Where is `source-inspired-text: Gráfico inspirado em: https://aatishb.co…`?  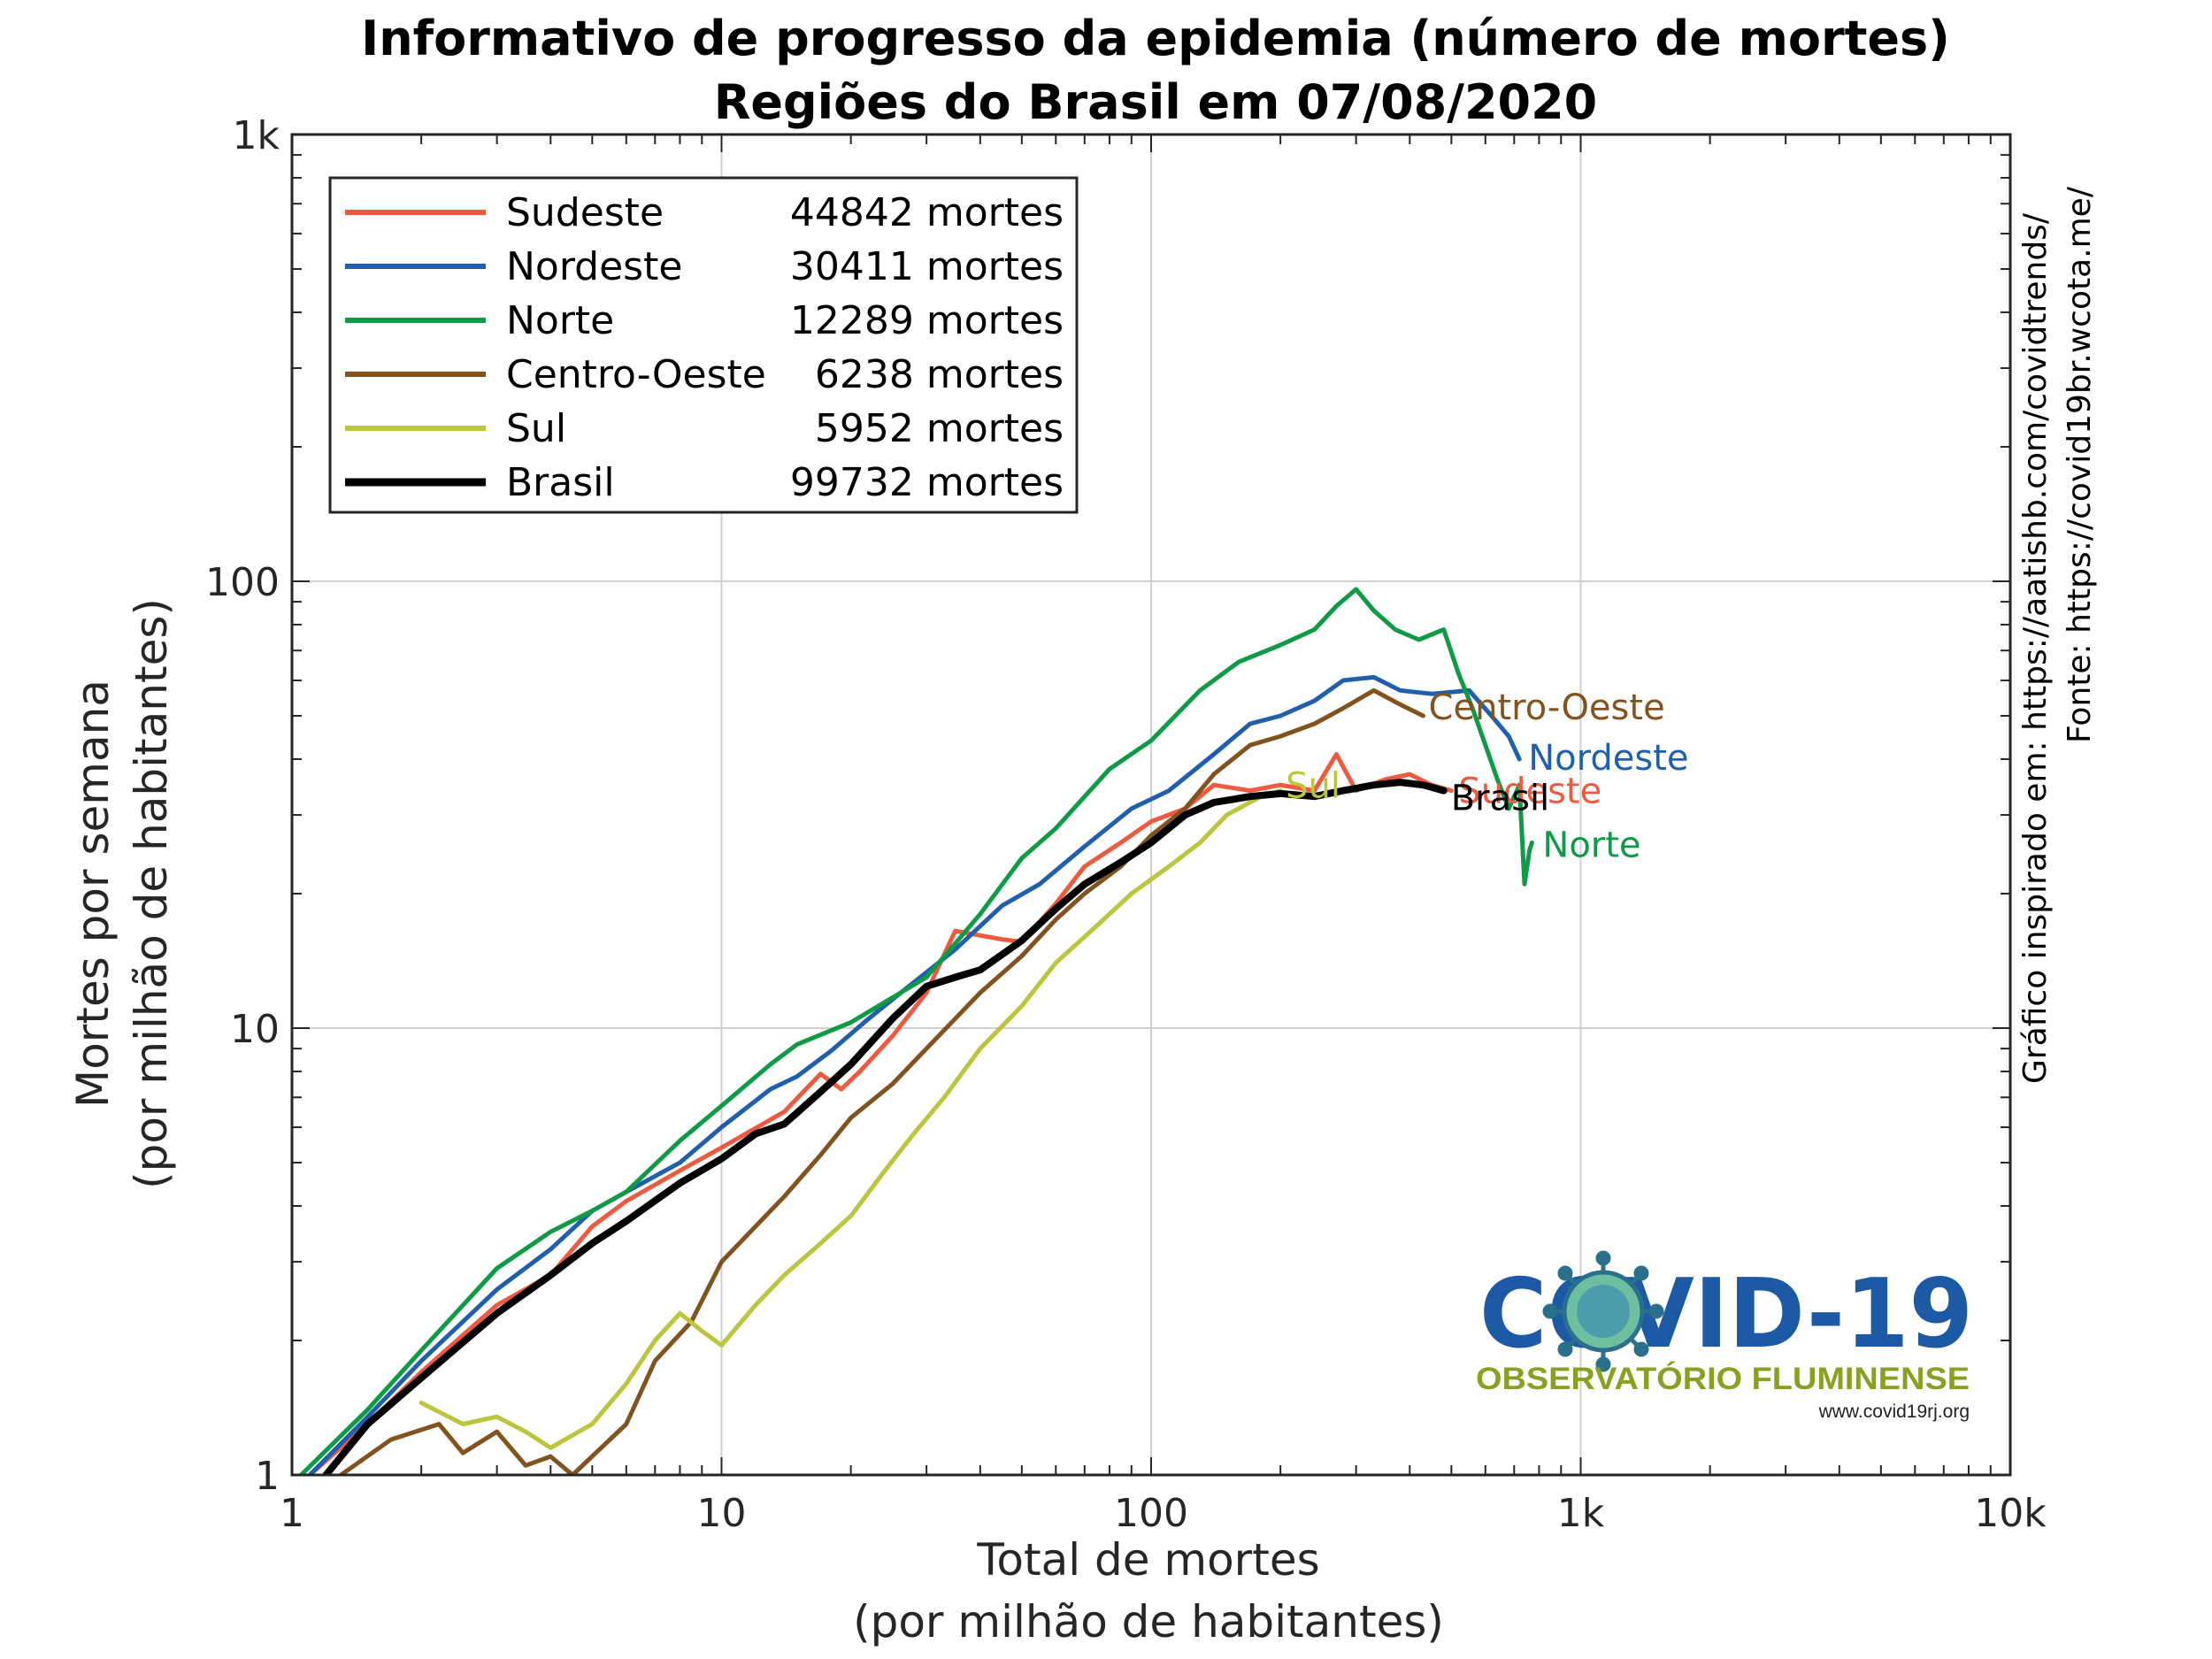 source-inspired-text: Gráfico inspirado em: https://aatishb.co… is located at coordinates (2035, 648).